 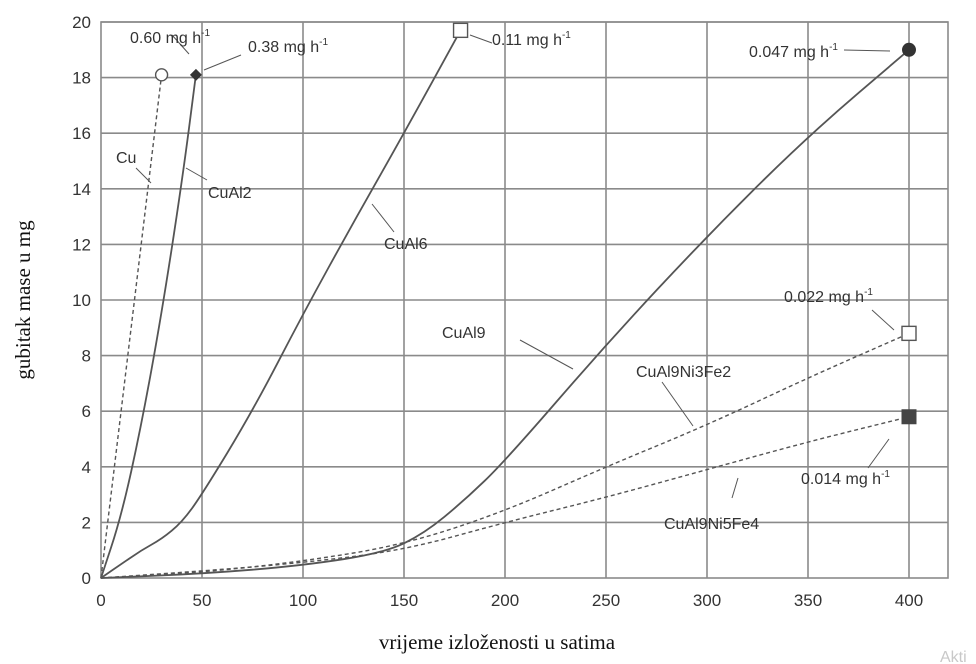 What do you see at coordinates (81, 189) in the screenshot?
I see `y-tick-14: 14` at bounding box center [81, 189].